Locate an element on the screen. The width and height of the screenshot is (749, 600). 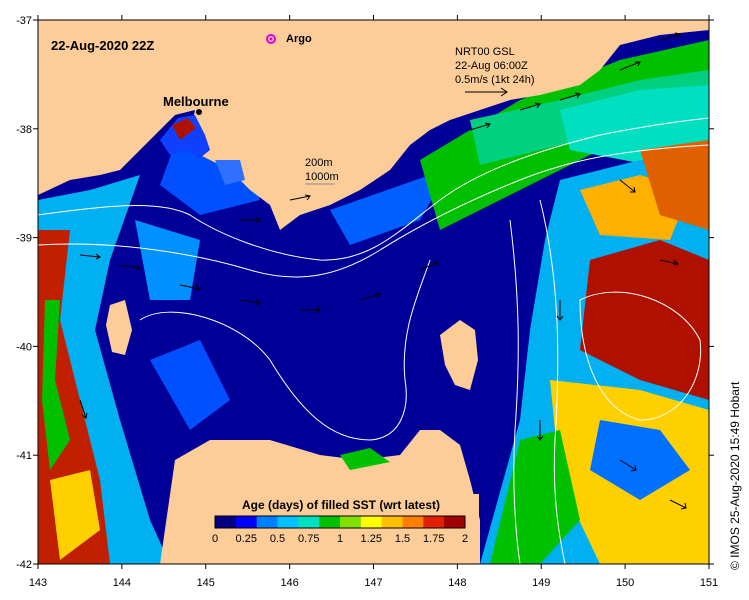
south-east-blue-patch is located at coordinates (640, 460).